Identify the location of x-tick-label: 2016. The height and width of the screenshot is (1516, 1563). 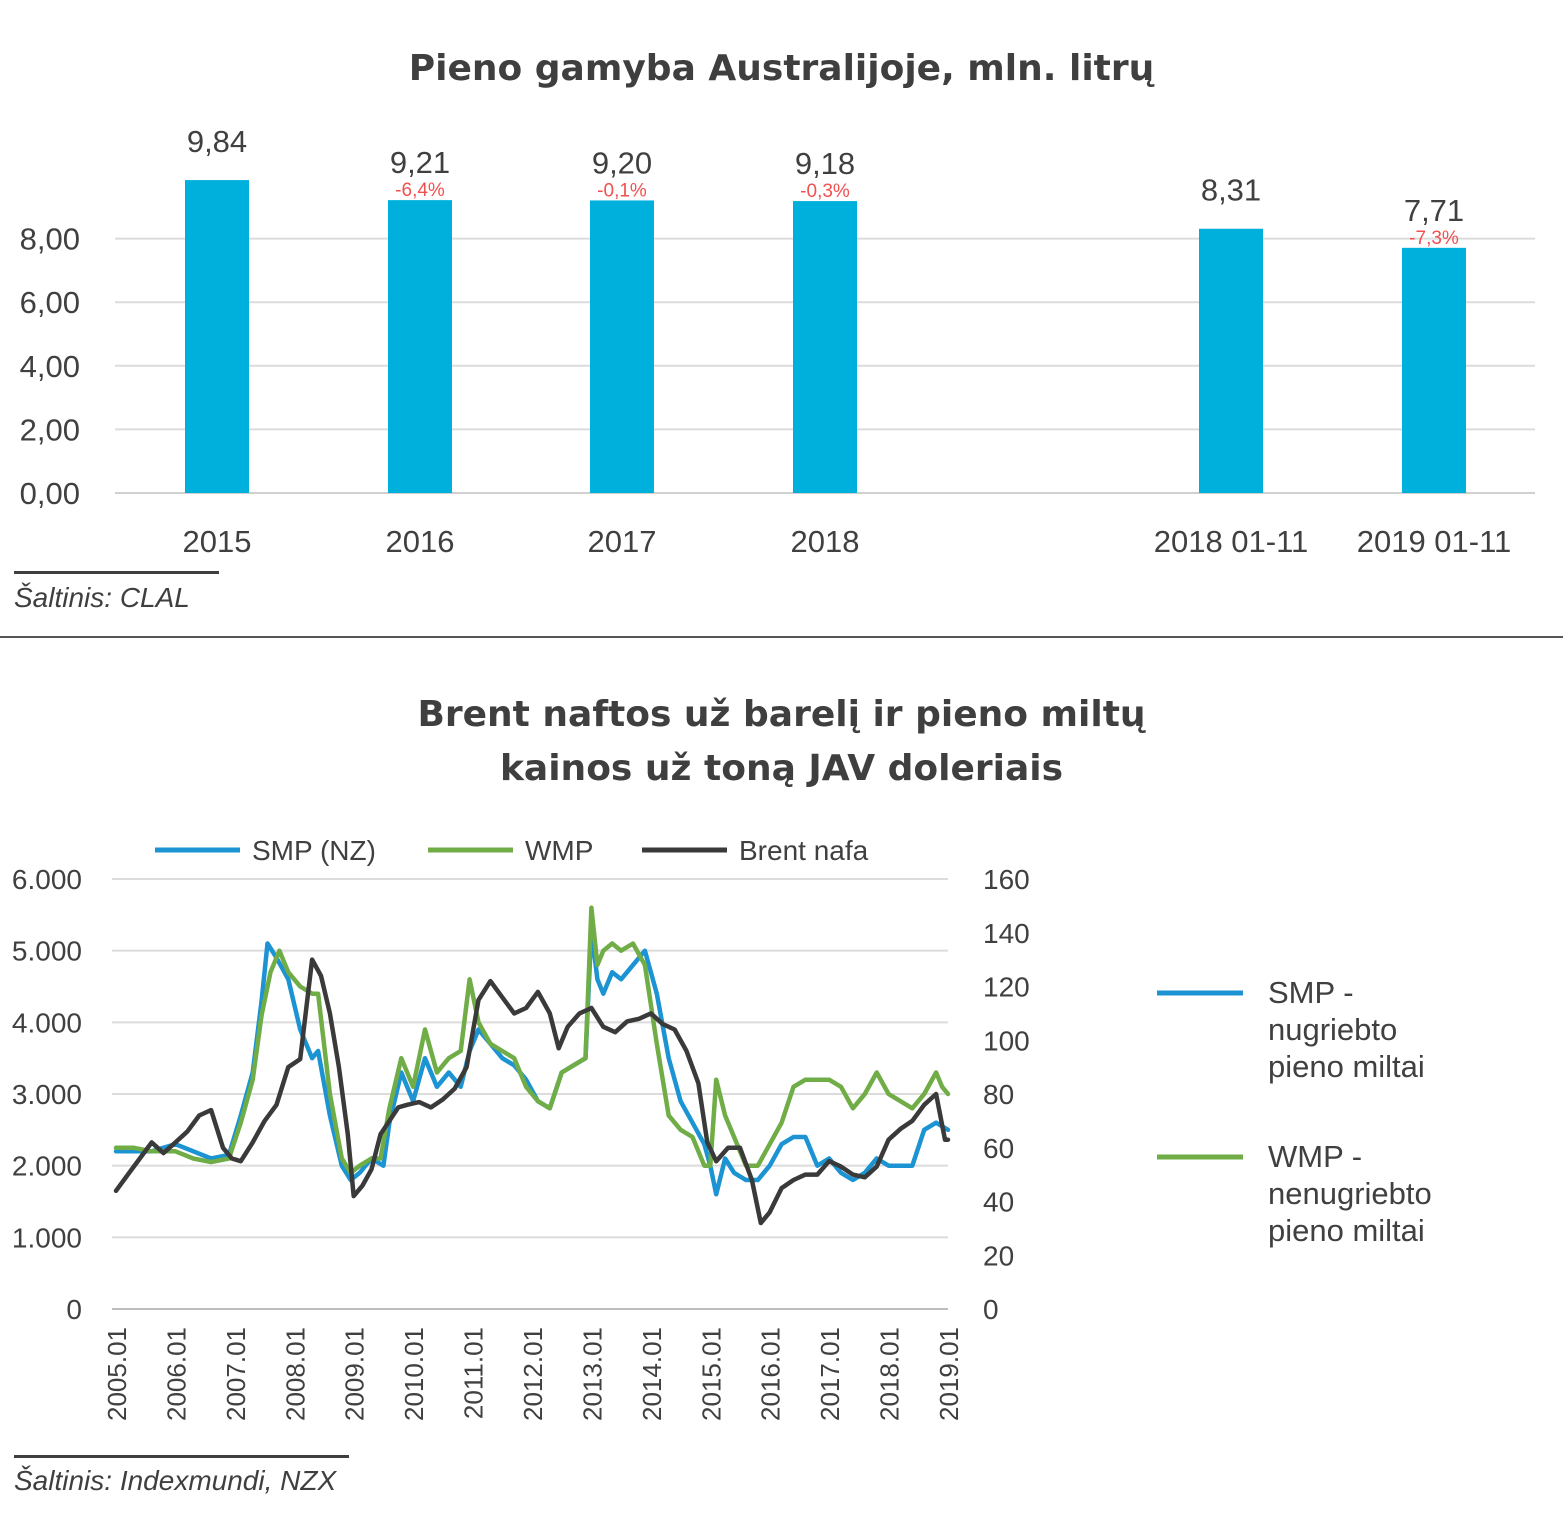
(420, 541).